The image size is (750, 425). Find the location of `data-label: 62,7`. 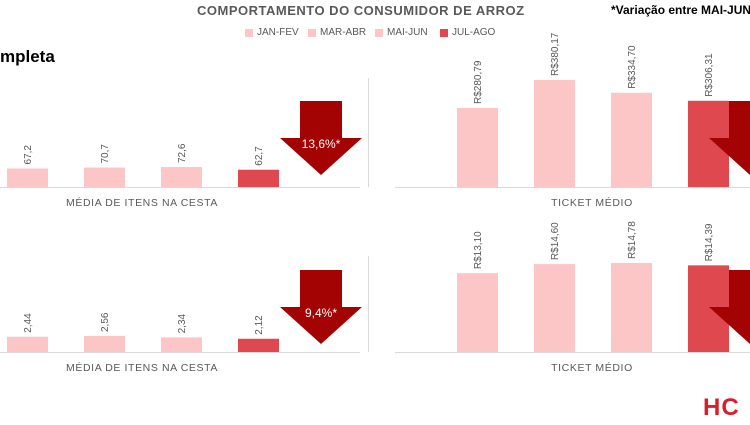

data-label: 62,7 is located at coordinates (259, 156).